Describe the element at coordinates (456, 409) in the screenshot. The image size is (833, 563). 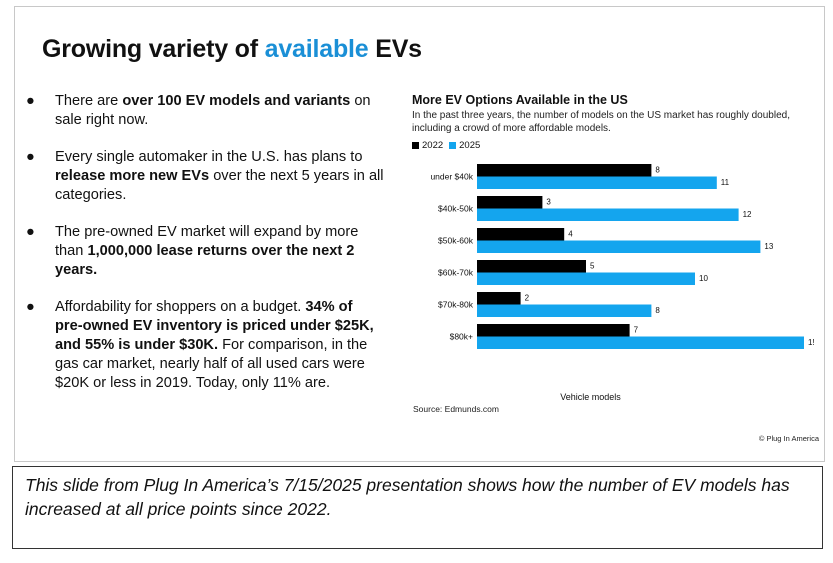
I see `chart-source: Source: Edmunds.com` at that location.